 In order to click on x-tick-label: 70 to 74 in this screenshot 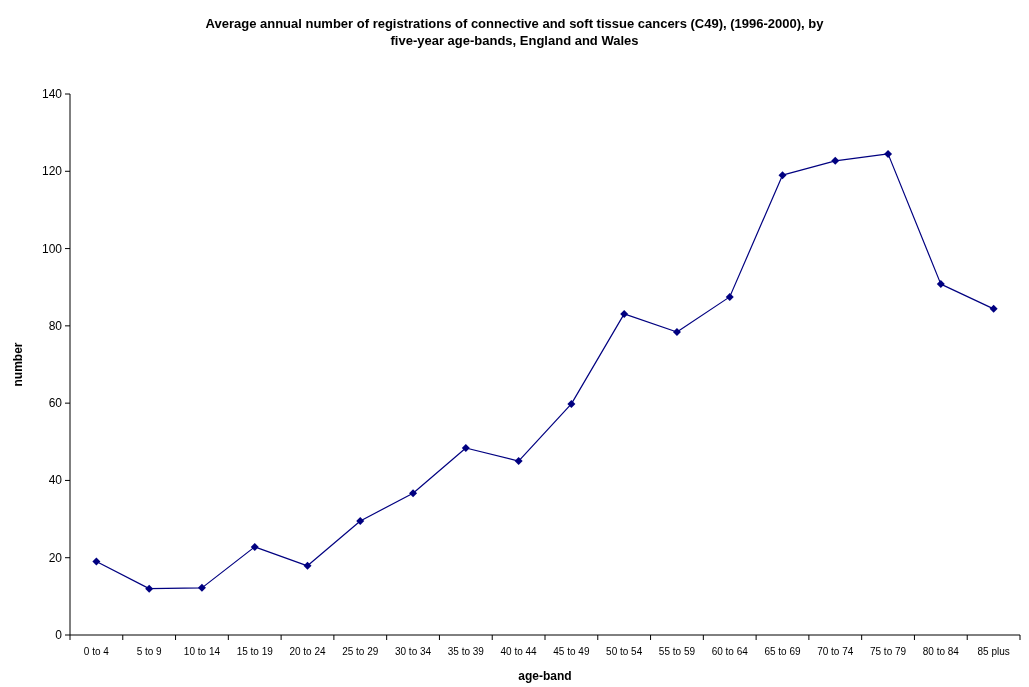, I will do `click(835, 651)`.